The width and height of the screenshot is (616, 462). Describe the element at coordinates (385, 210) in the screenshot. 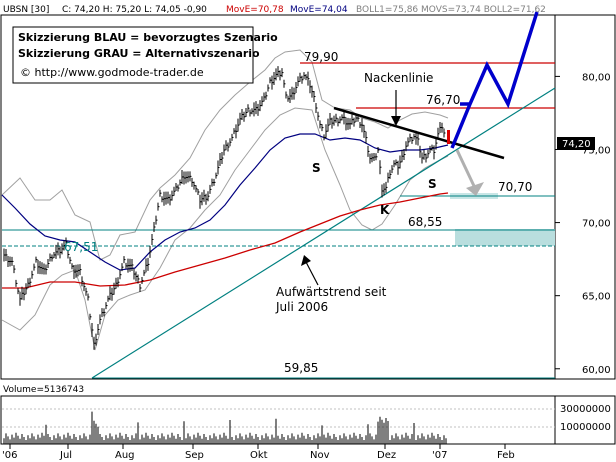

I see `head-label: K` at that location.